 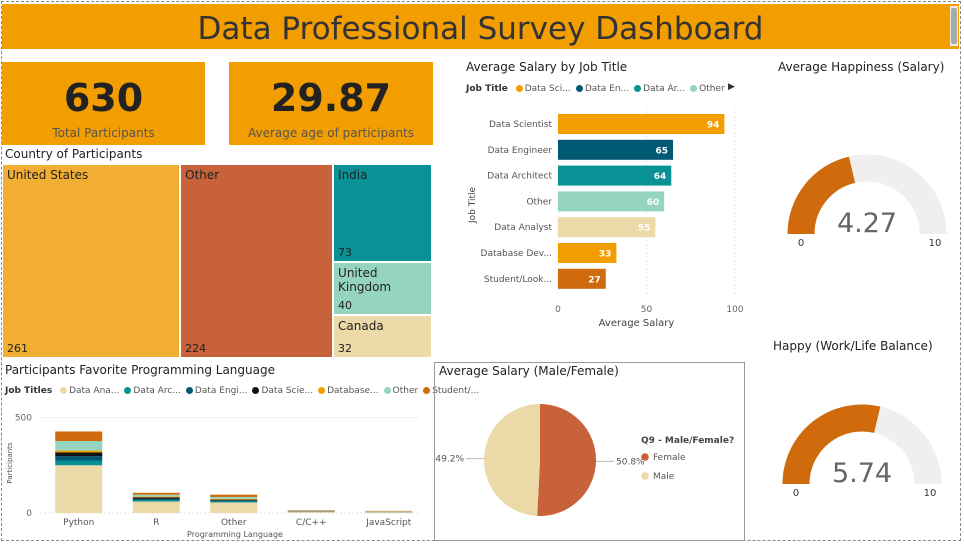 I want to click on x-axis-label: Programming Language, so click(x=235, y=534).